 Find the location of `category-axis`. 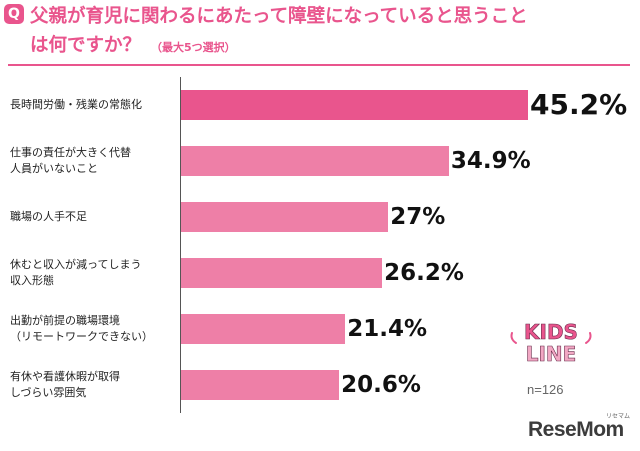

category-axis is located at coordinates (180, 245).